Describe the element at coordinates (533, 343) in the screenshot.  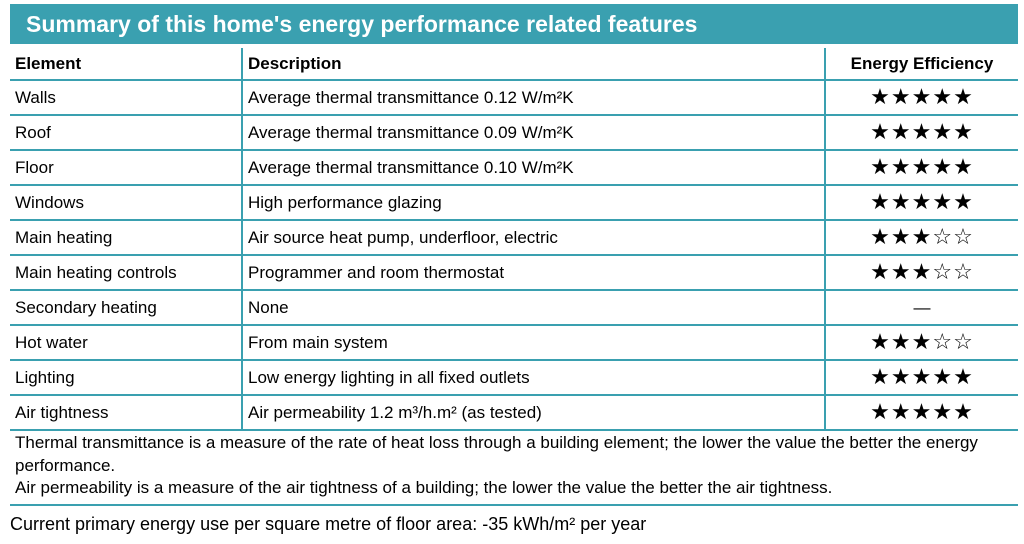
I see `description-cell: From main system` at that location.